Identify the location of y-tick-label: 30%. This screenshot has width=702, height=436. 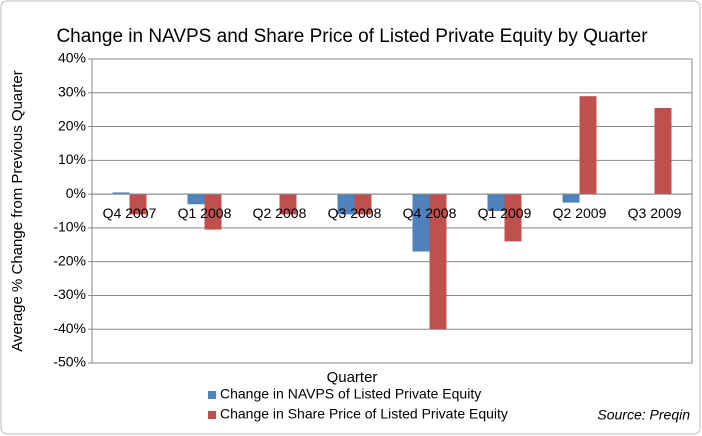
(72, 91).